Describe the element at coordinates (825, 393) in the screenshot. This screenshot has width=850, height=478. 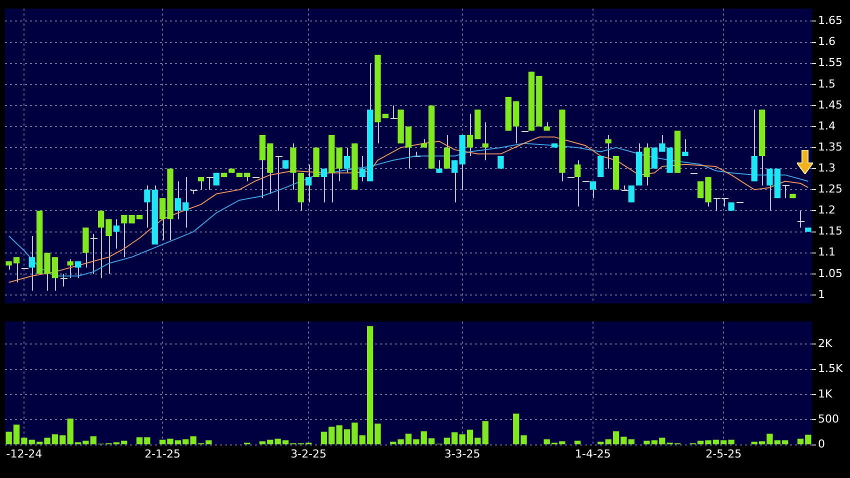
I see `y-tick-label: 1K` at that location.